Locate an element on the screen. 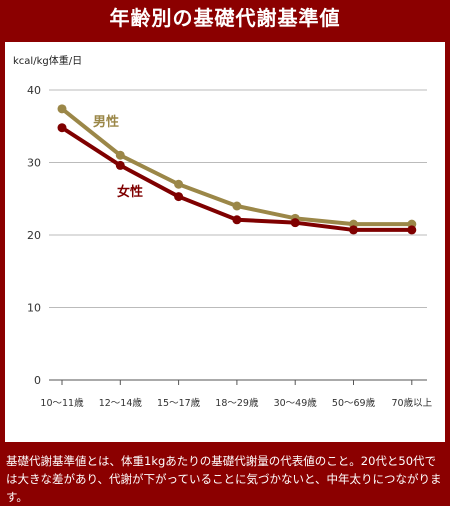  x-tick-label: 70歳以上 is located at coordinates (412, 403).